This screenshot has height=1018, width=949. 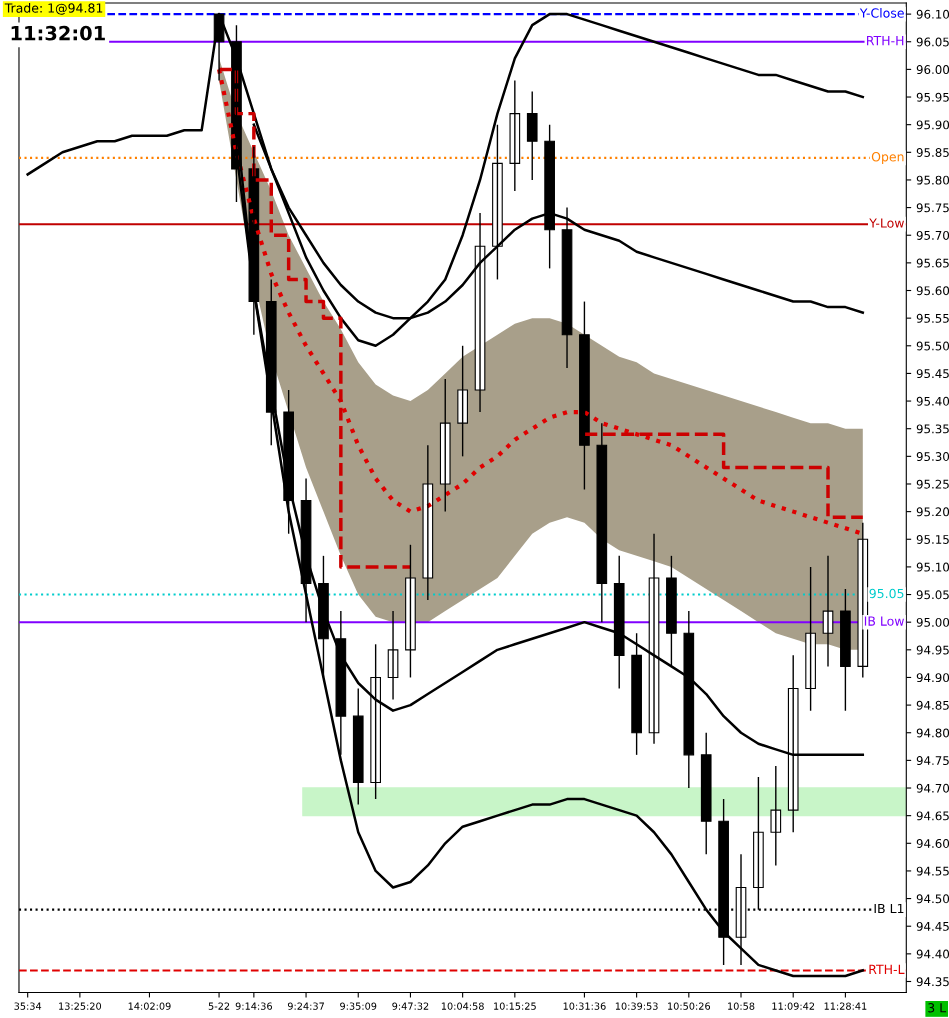 What do you see at coordinates (932, 42) in the screenshot?
I see `y-tick-label: 96.05` at bounding box center [932, 42].